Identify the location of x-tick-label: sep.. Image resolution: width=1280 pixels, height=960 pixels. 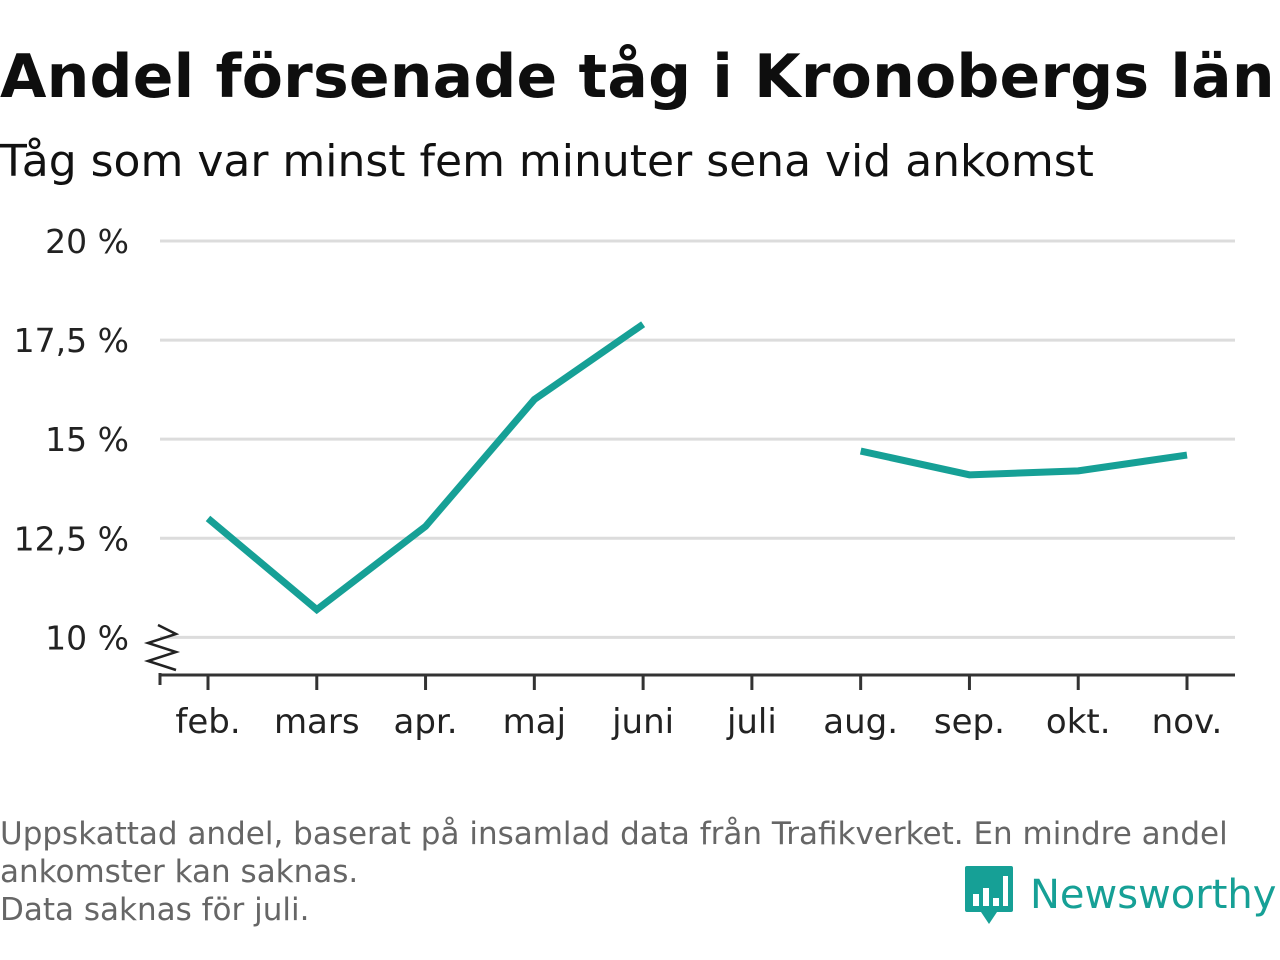
(969, 722).